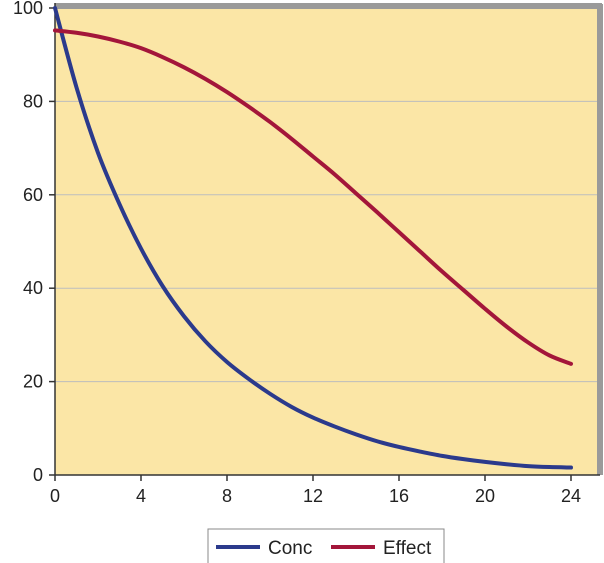 Image resolution: width=604 pixels, height=563 pixels. Describe the element at coordinates (33, 288) in the screenshot. I see `y-tick-label-40: 40` at that location.